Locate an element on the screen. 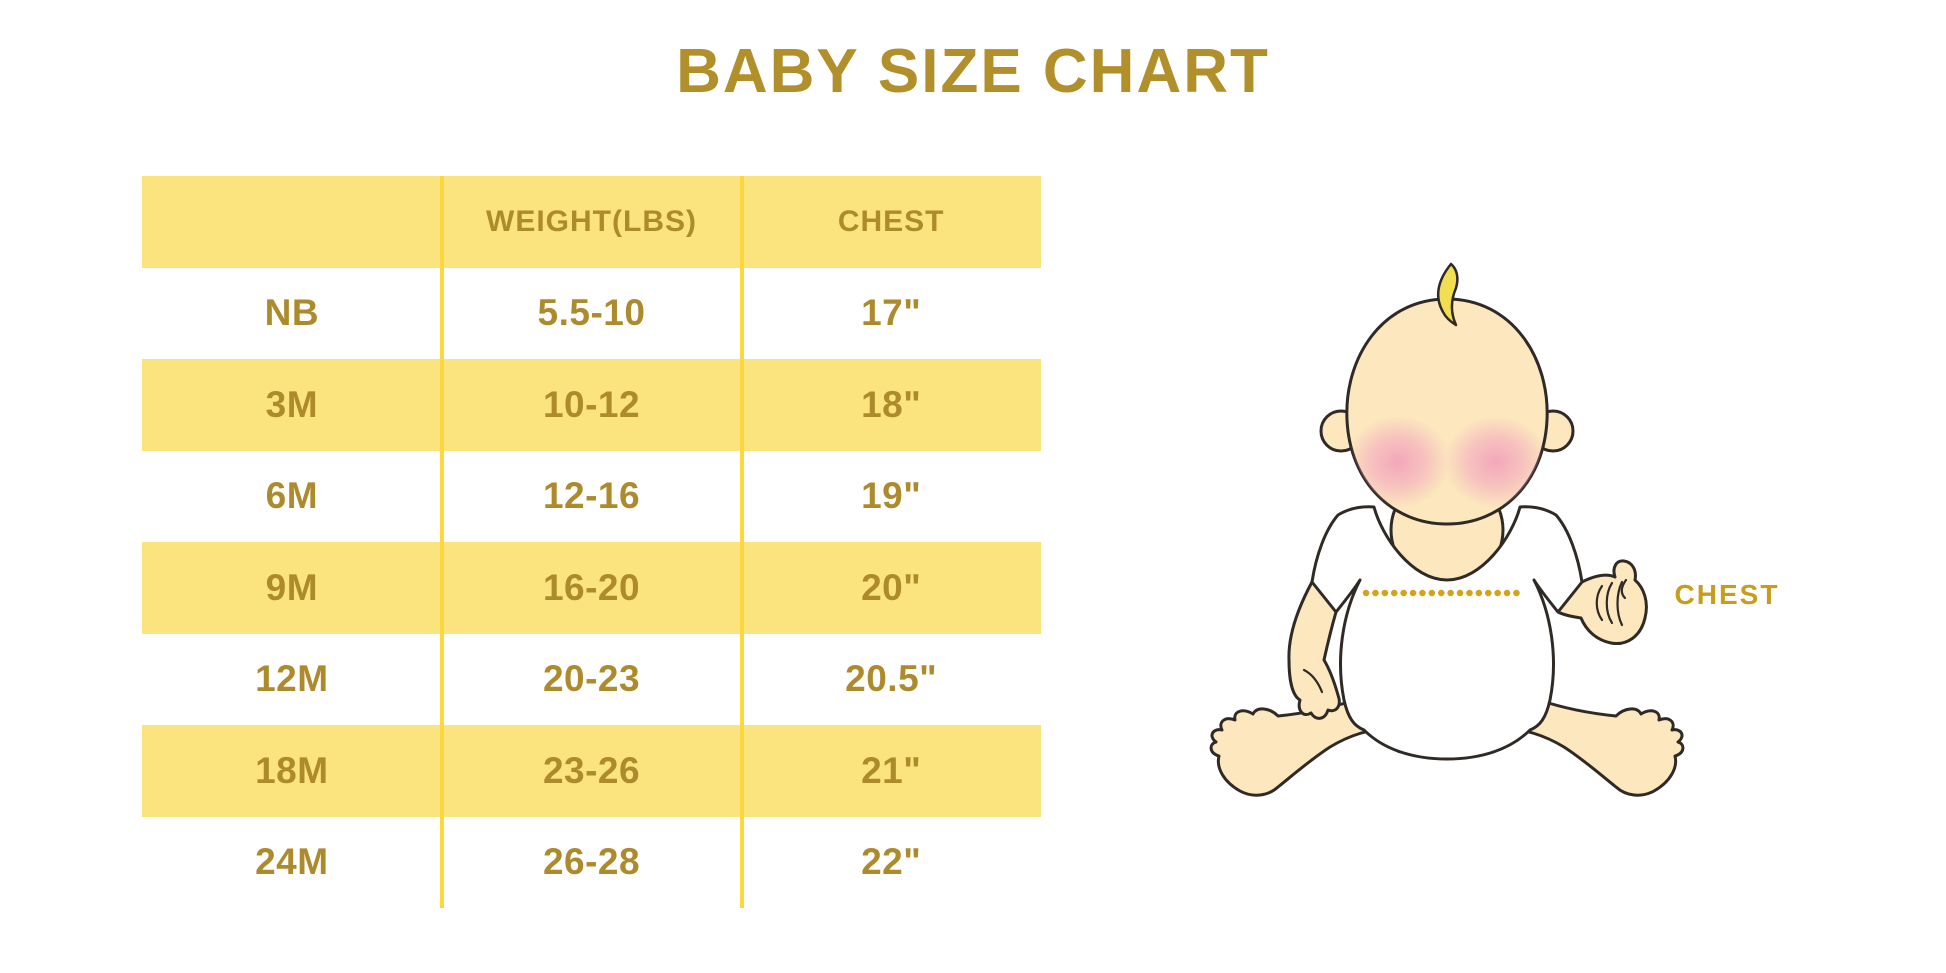 This screenshot has width=1946, height=973. chest-label: CHEST is located at coordinates (1727, 594).